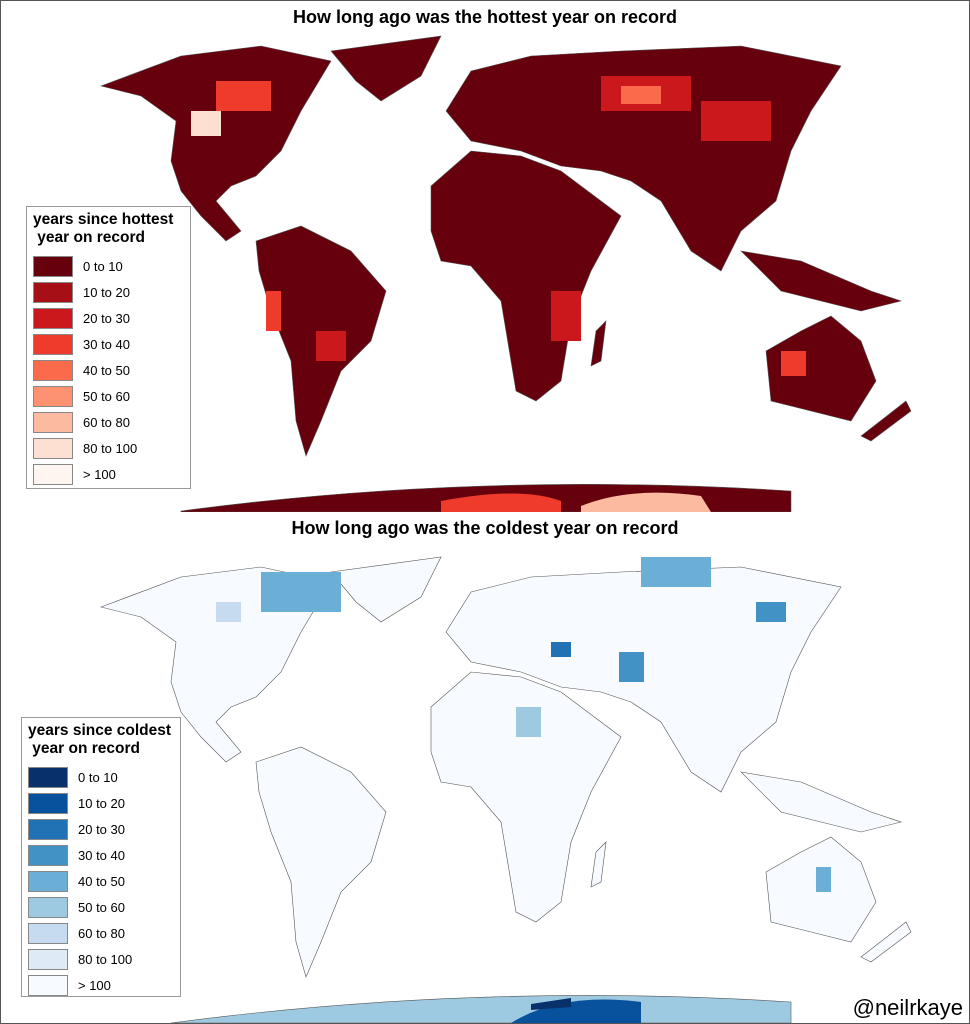 The width and height of the screenshot is (970, 1024). What do you see at coordinates (321, 862) in the screenshot?
I see `south-america` at bounding box center [321, 862].